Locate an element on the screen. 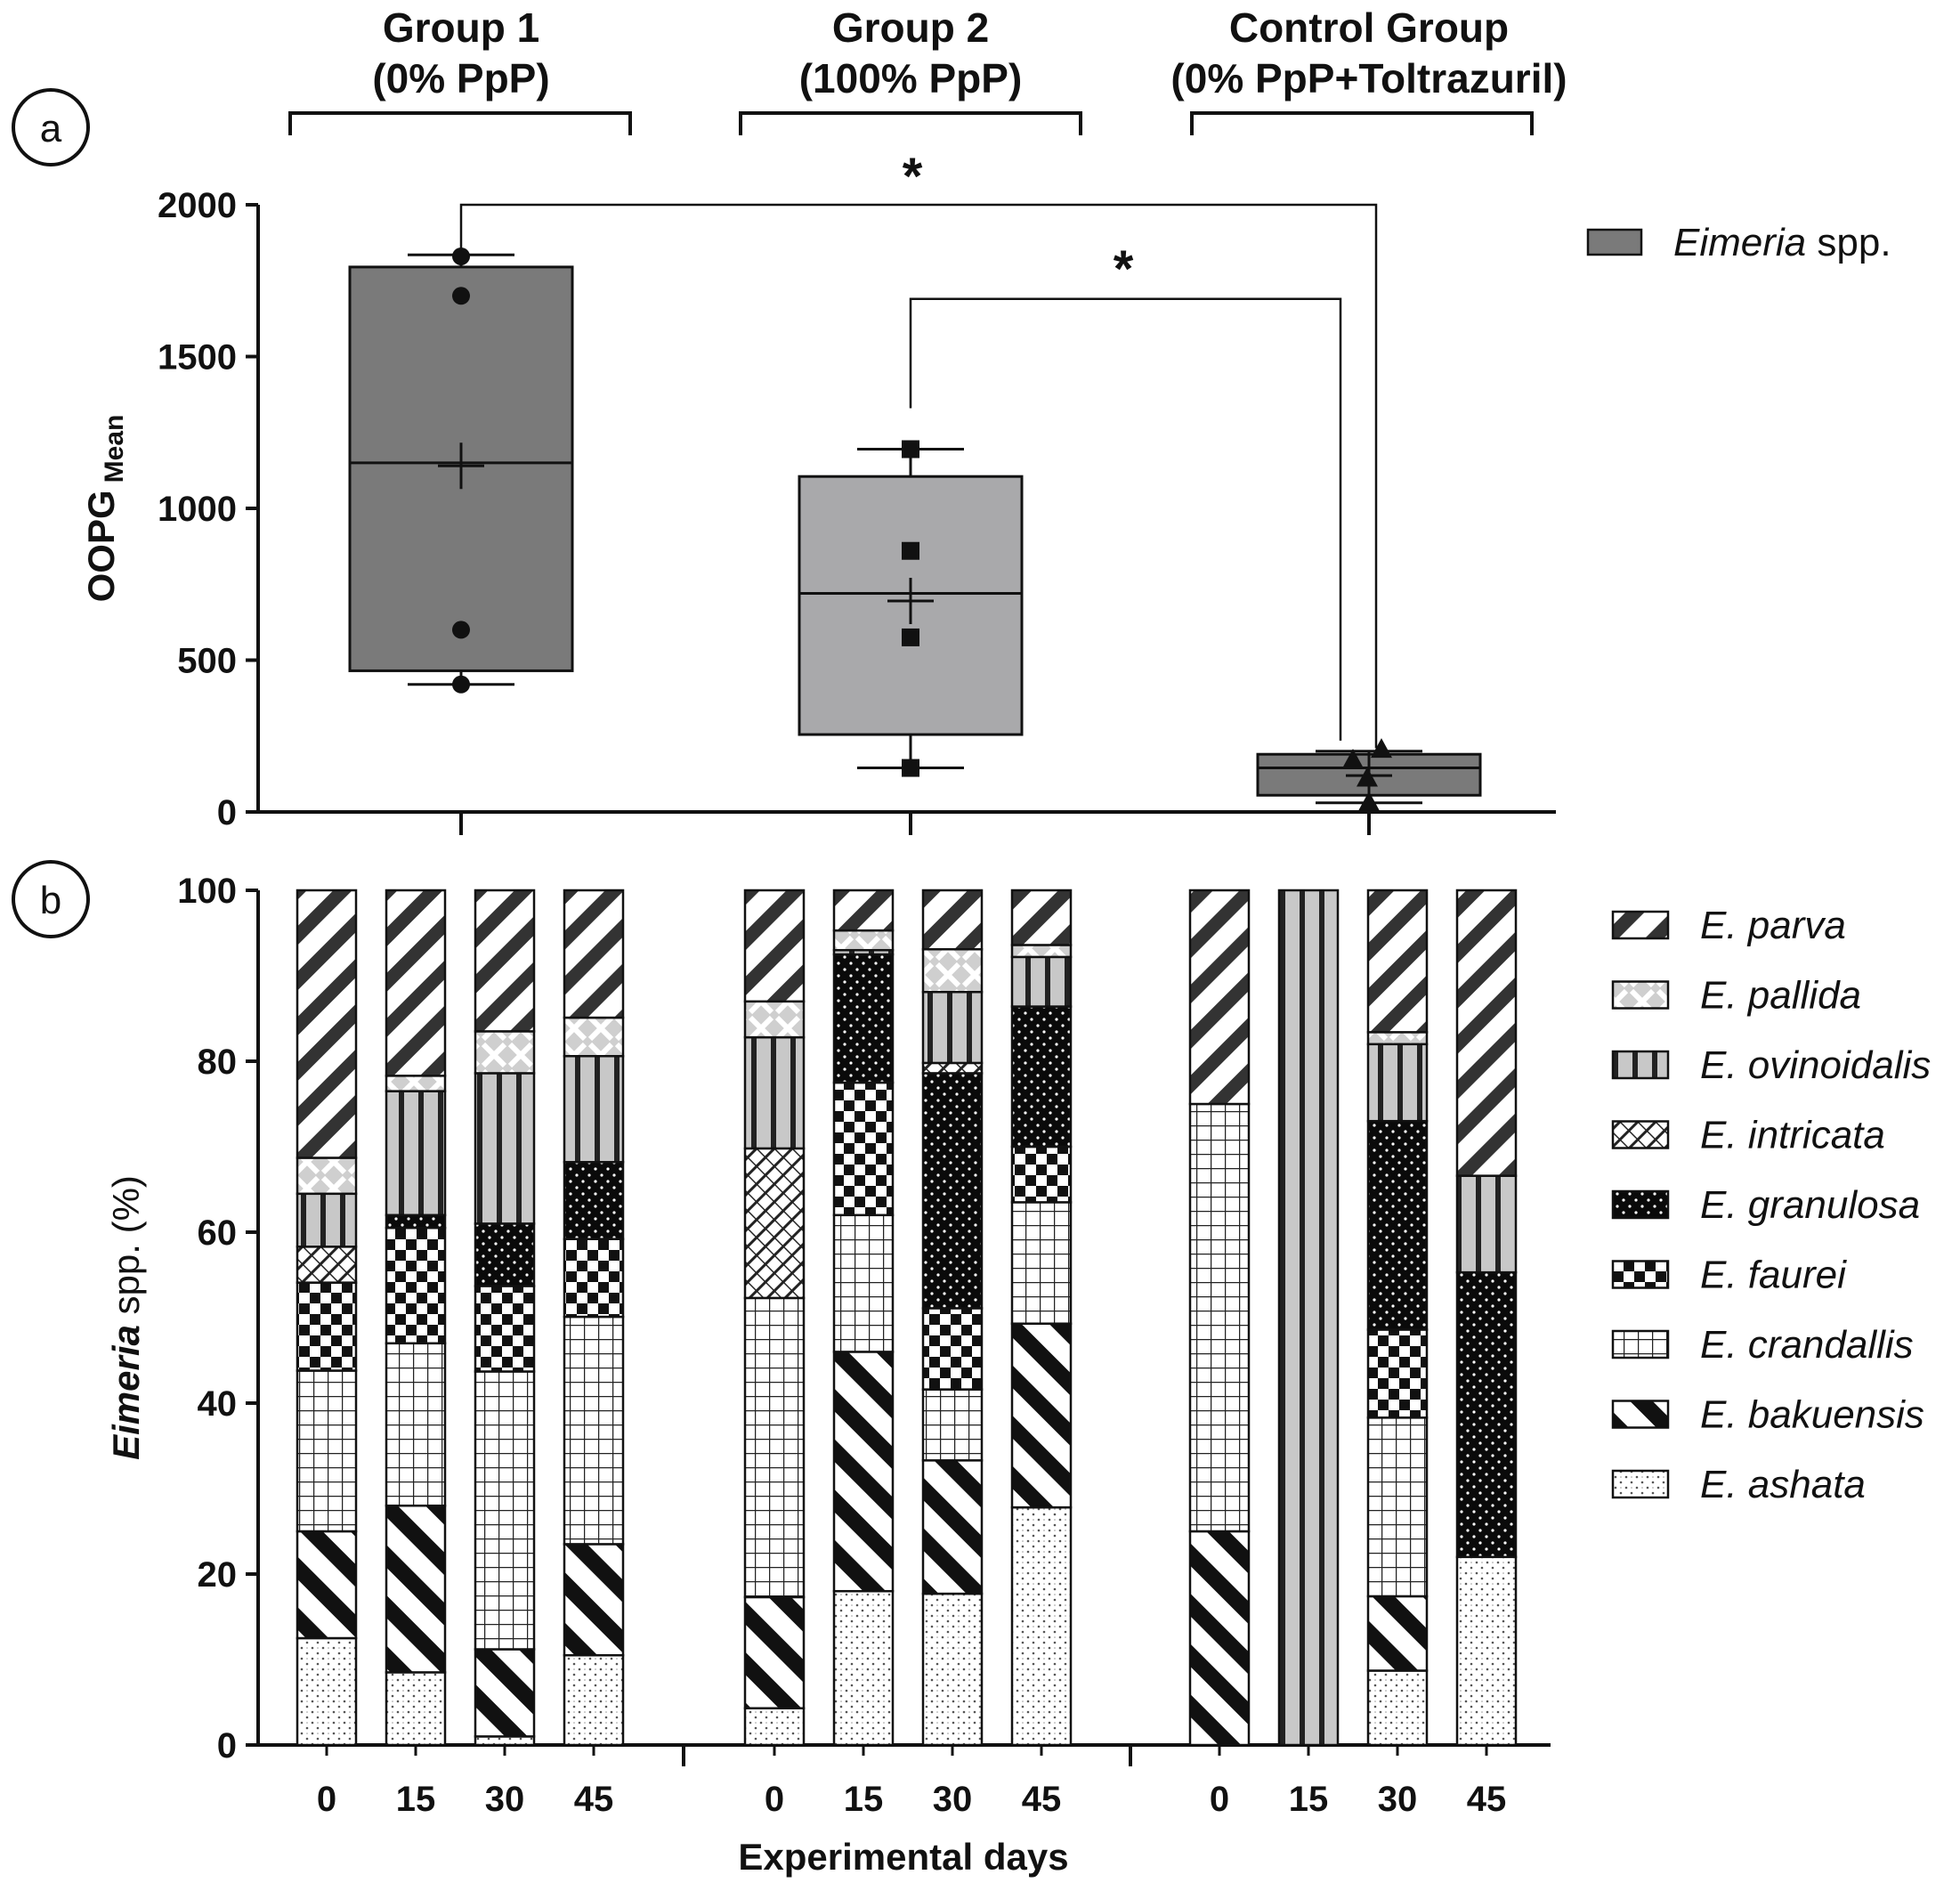 The image size is (1960, 1891). legend-item-e-ovinoidalis: E. ovinoidalis is located at coordinates (1771, 1065).